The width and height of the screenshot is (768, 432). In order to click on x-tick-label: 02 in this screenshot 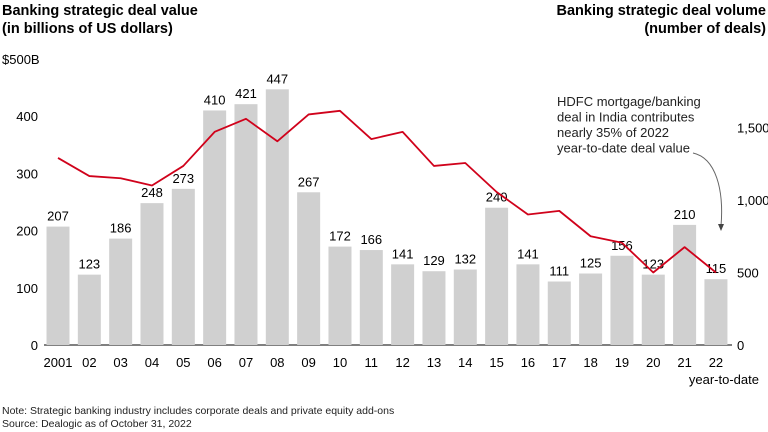, I will do `click(89, 362)`.